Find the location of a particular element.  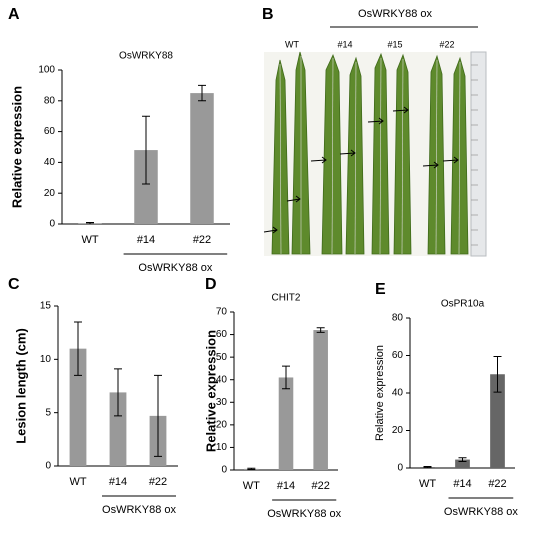

panel-letter: C is located at coordinates (14, 284).